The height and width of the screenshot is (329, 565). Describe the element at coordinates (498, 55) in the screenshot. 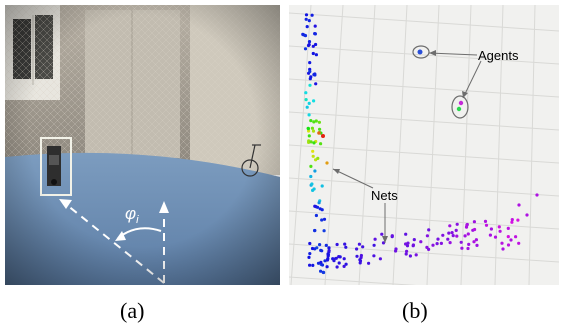

I see `agents-annotation: Agents` at that location.